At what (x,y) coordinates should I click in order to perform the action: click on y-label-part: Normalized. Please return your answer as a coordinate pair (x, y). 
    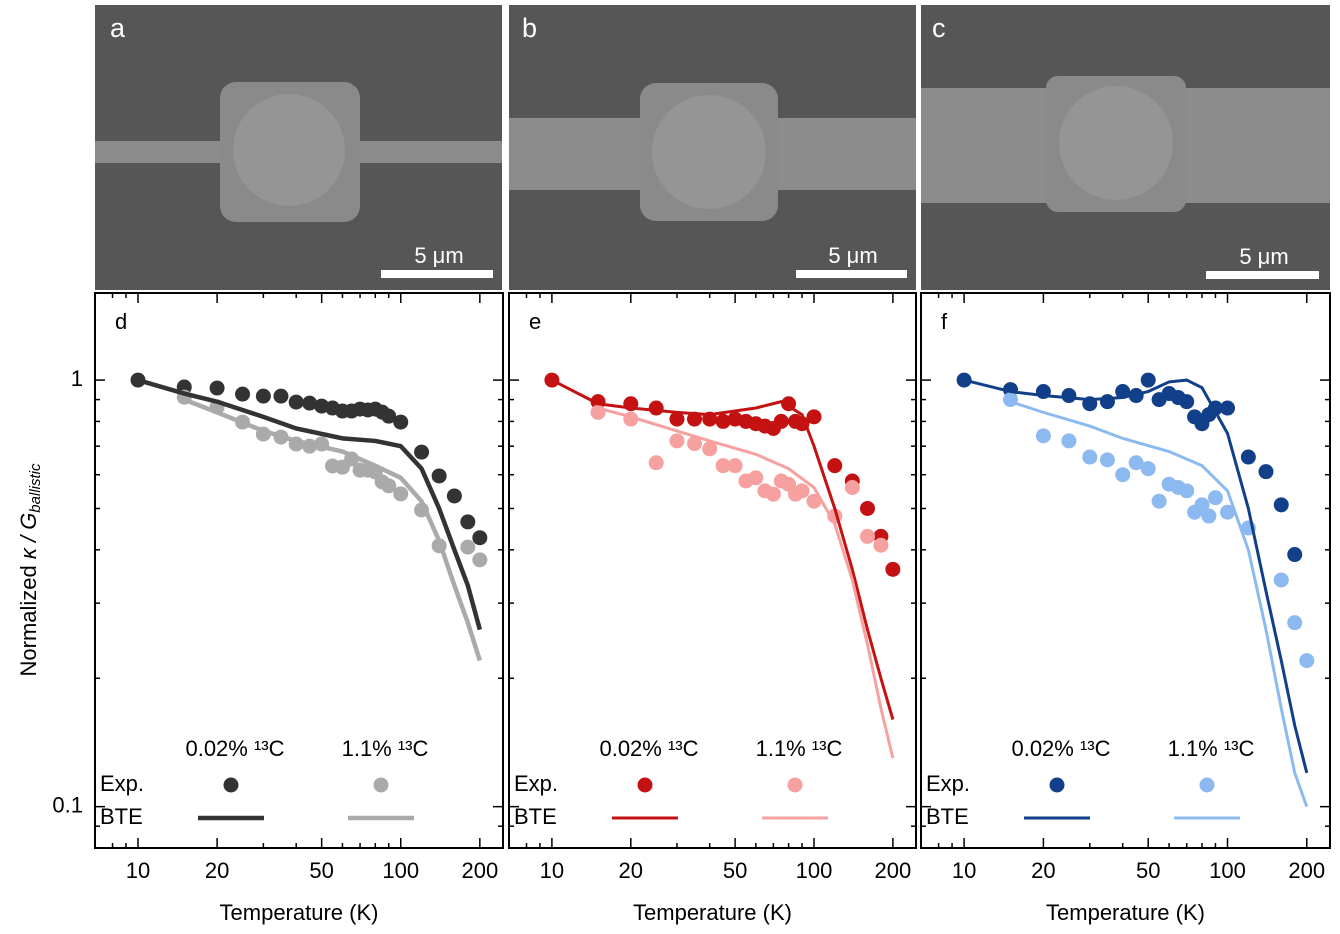
    Looking at the image, I should click on (28, 617).